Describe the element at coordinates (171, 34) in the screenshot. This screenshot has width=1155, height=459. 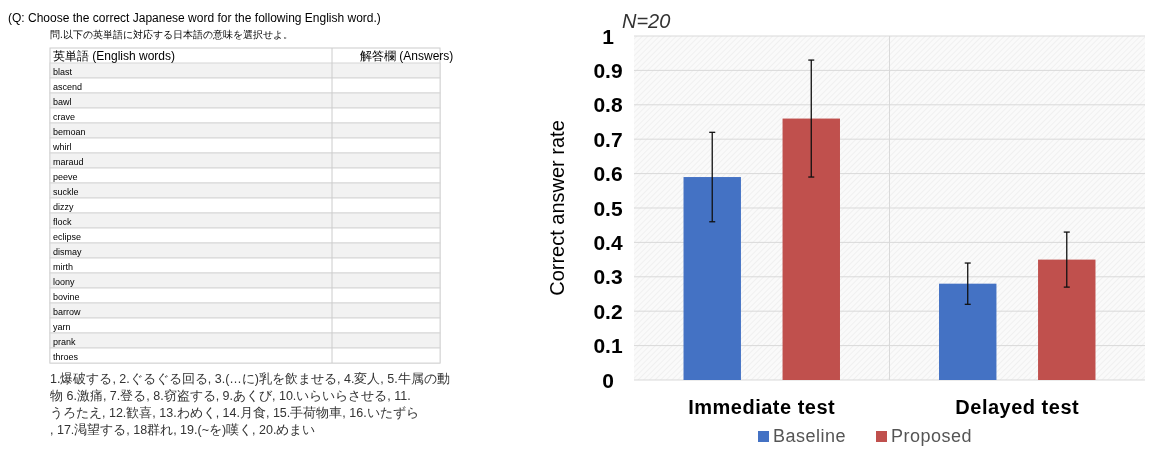
I see `text: 問.以下の英単語に対応する日本語の意味を選択せよ。` at that location.